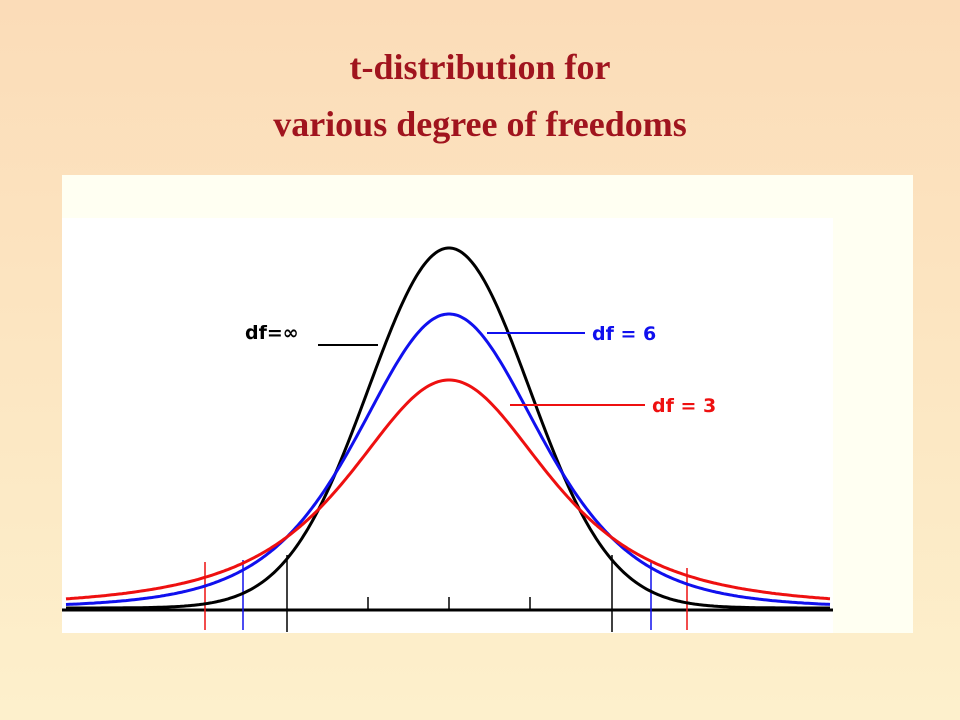  What do you see at coordinates (624, 334) in the screenshot?
I see `label: df = 6` at bounding box center [624, 334].